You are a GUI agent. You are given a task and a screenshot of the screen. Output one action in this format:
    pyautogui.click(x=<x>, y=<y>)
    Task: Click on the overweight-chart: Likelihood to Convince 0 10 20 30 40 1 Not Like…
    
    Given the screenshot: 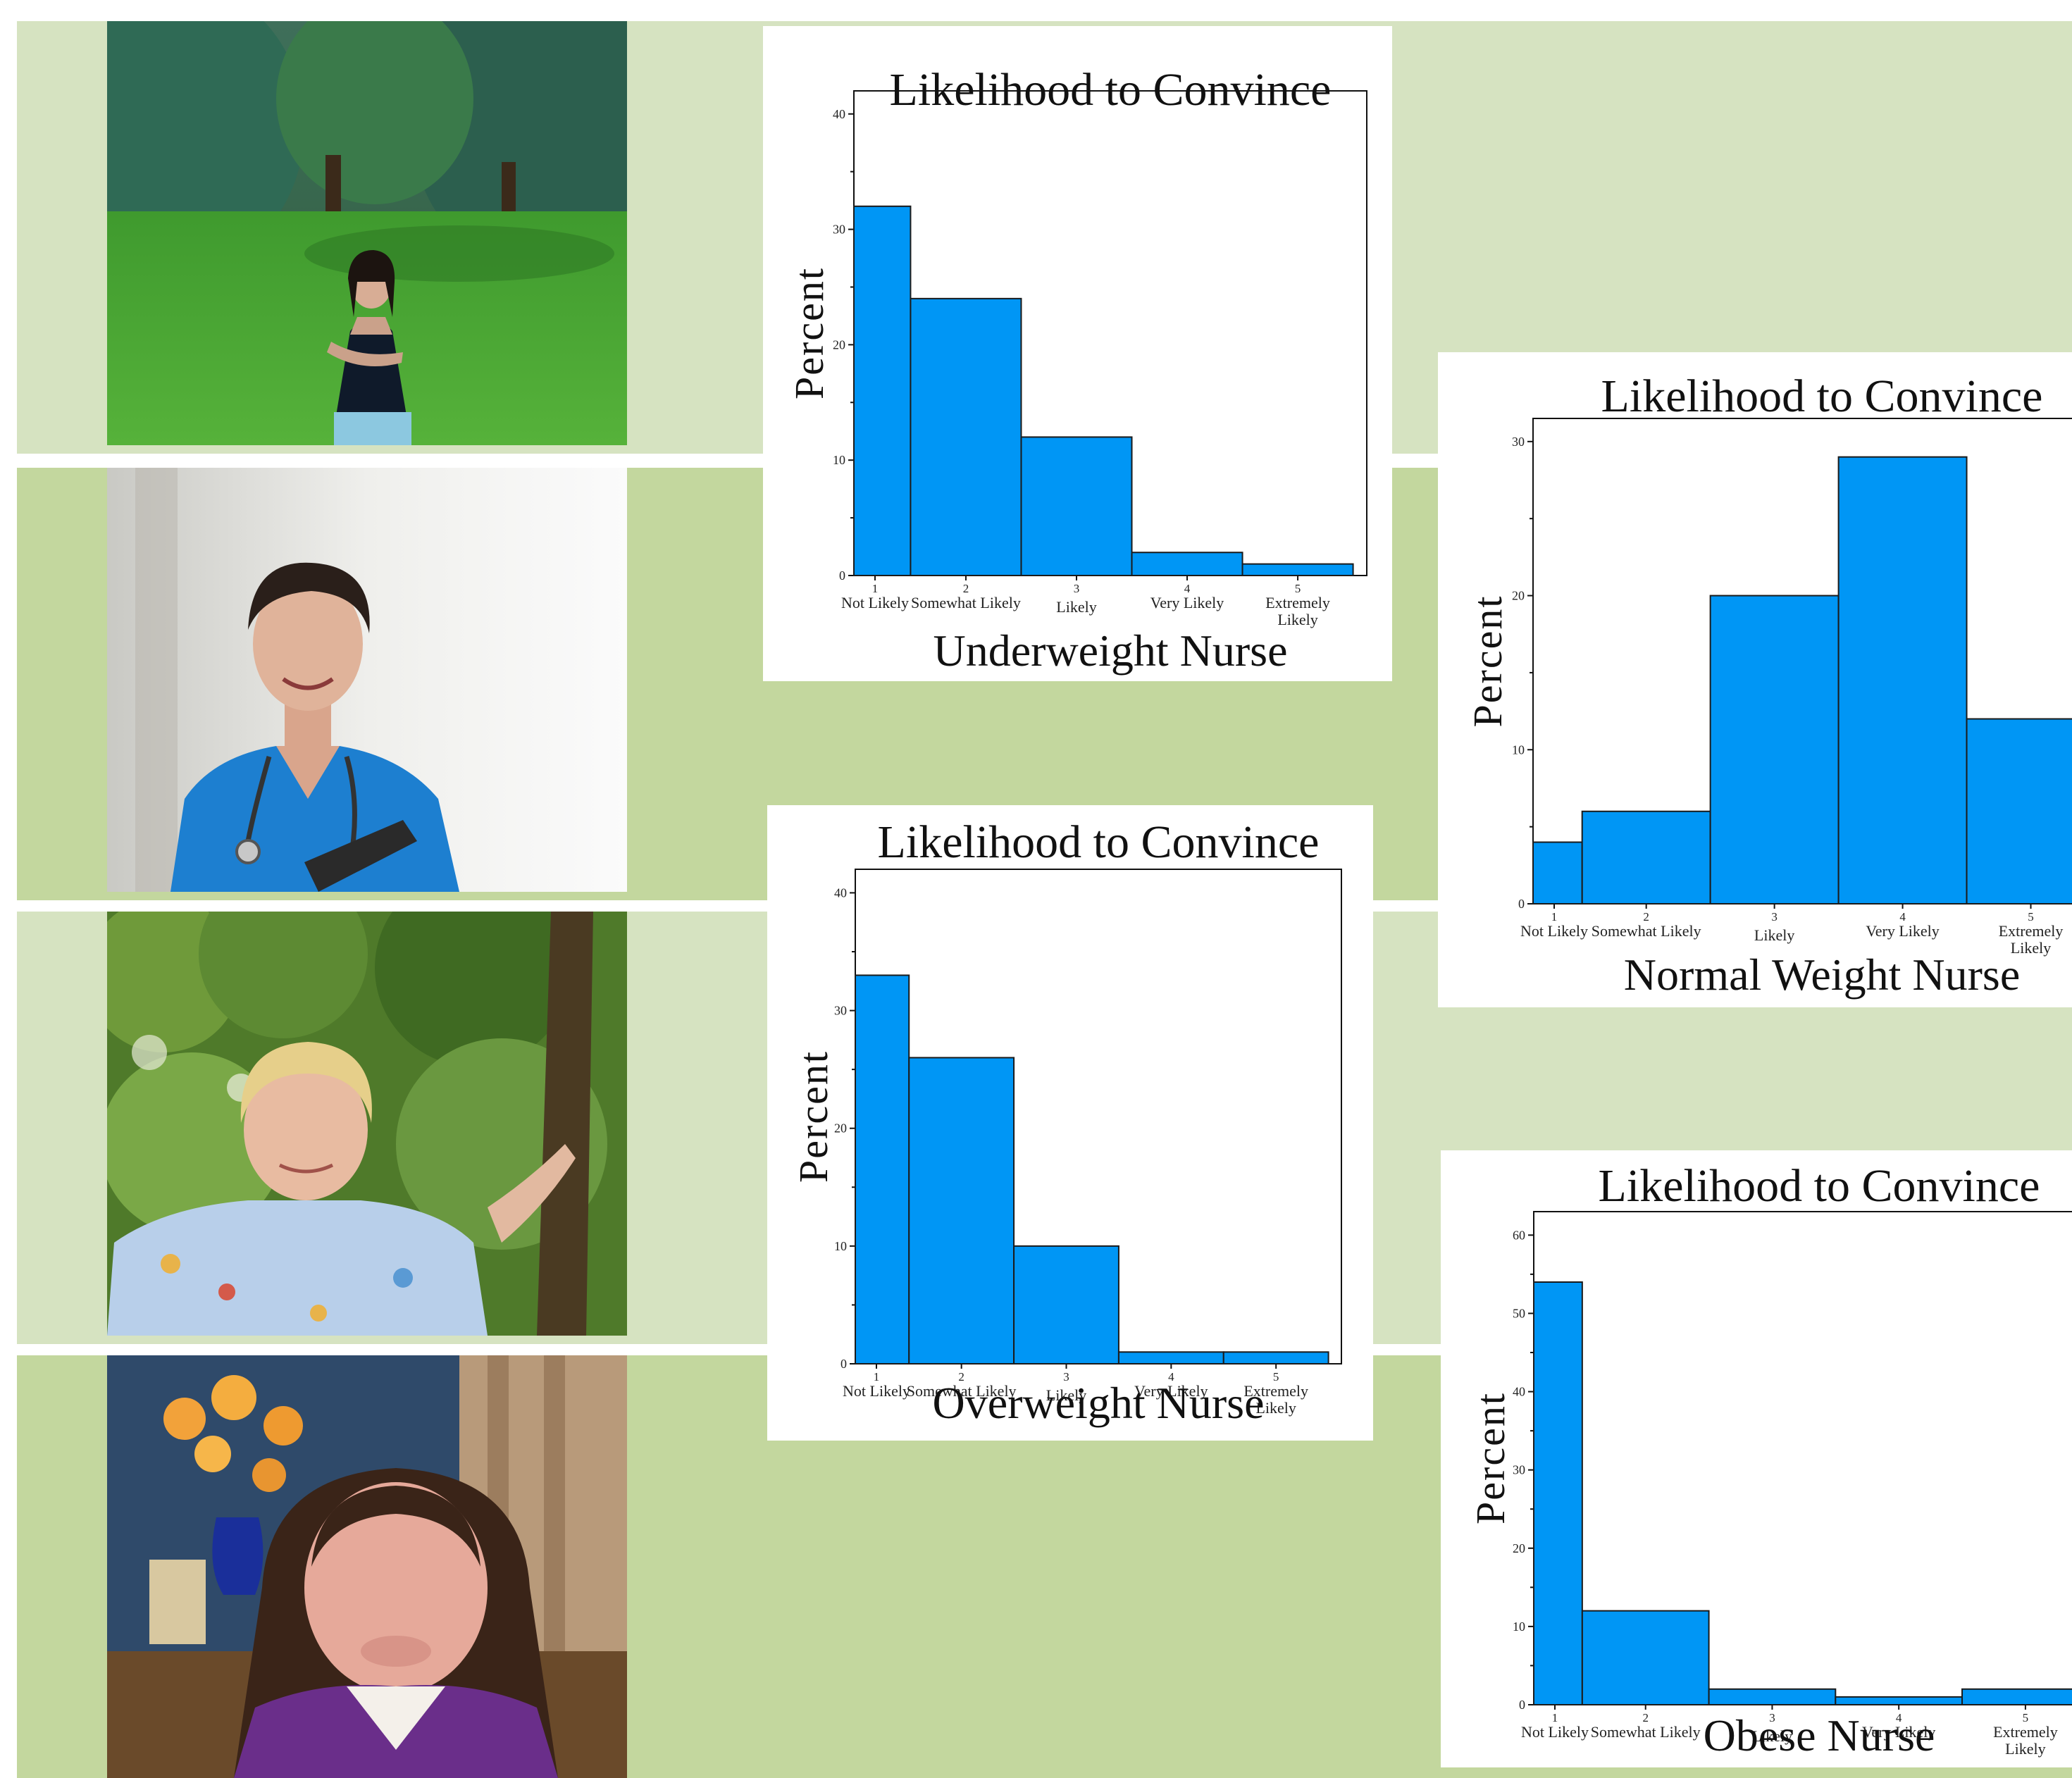 What is the action you would take?
    pyautogui.click(x=1070, y=1123)
    